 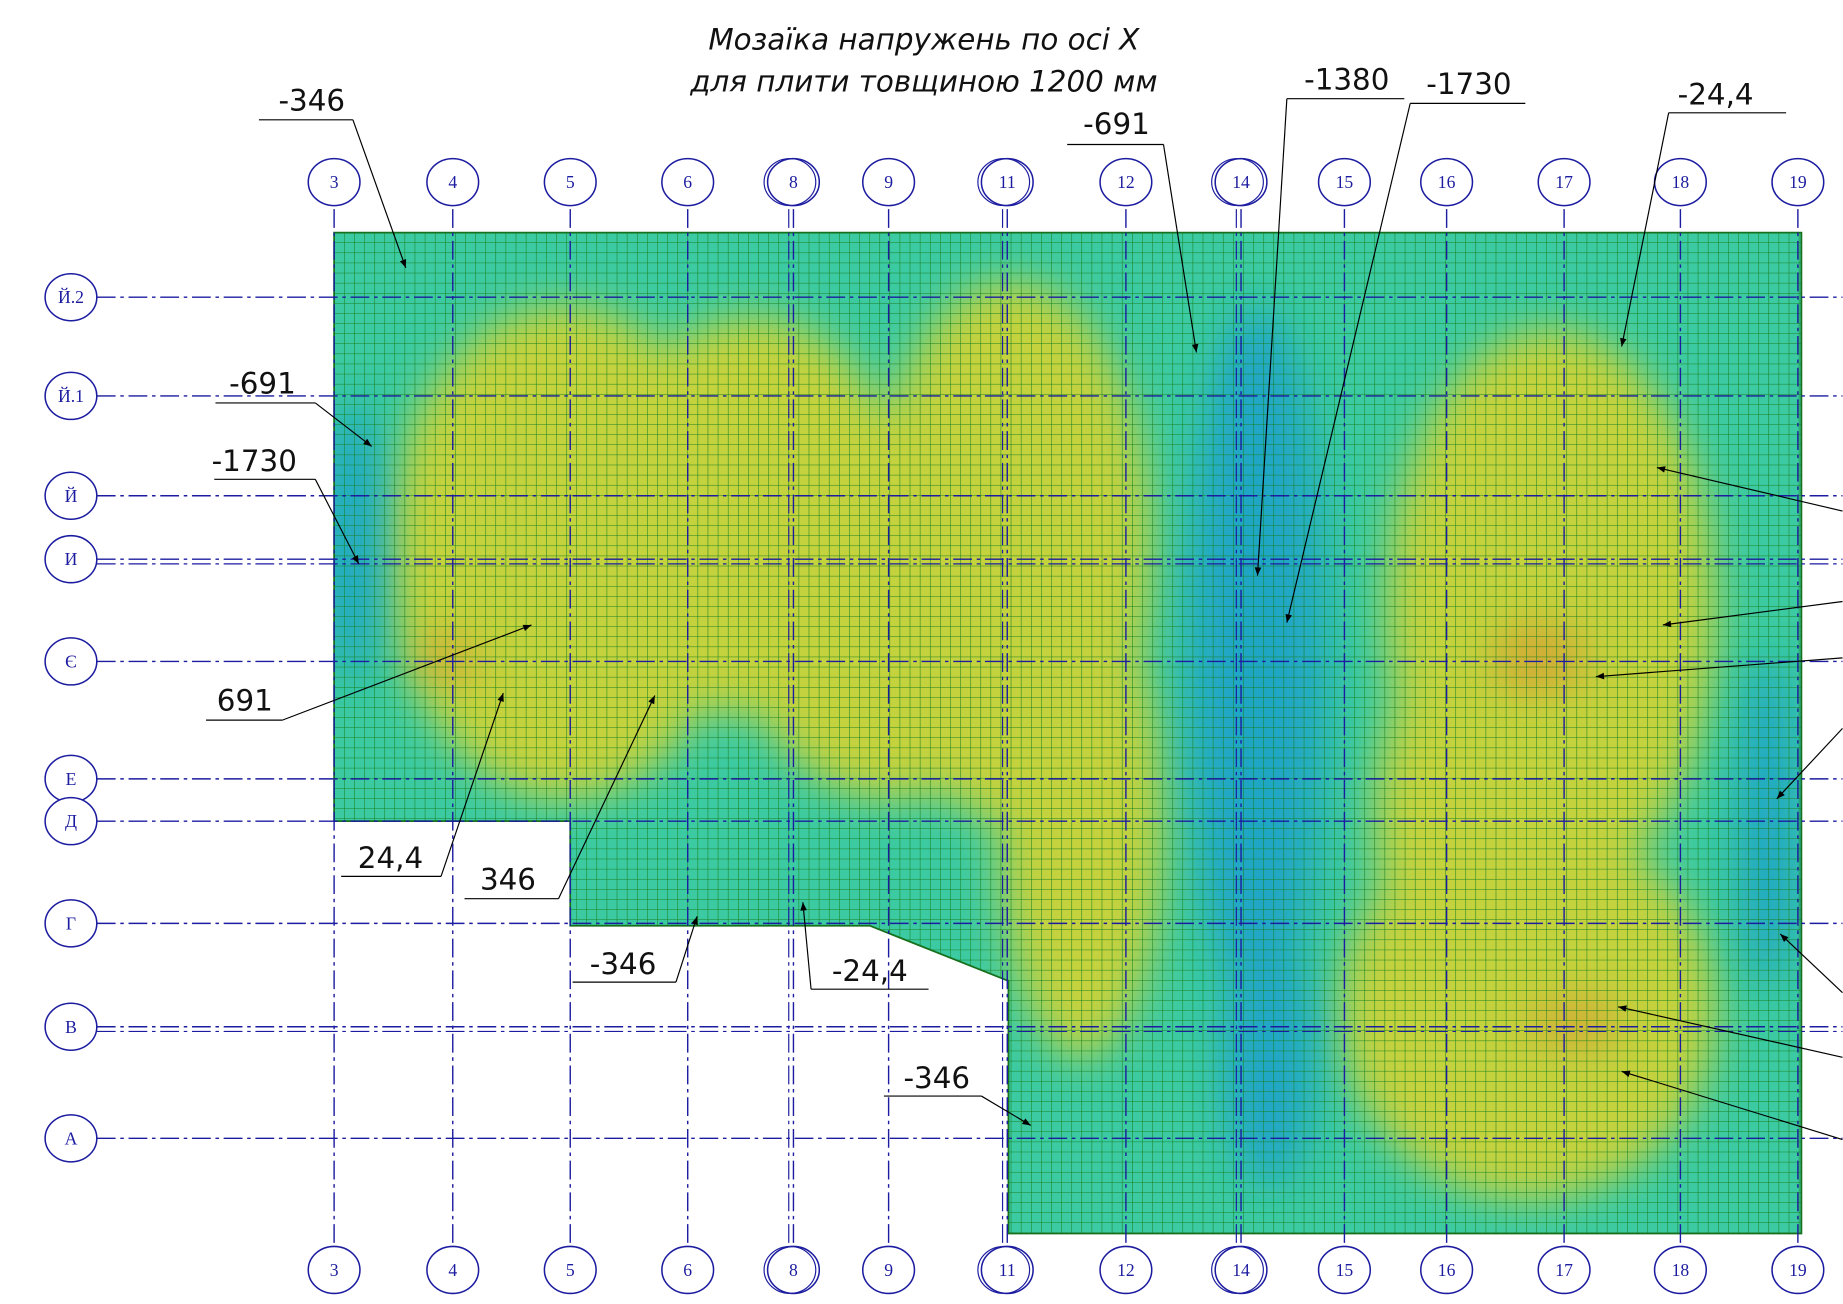 What do you see at coordinates (924, 39) in the screenshot?
I see `title: Мозаїка напружень по осі X` at bounding box center [924, 39].